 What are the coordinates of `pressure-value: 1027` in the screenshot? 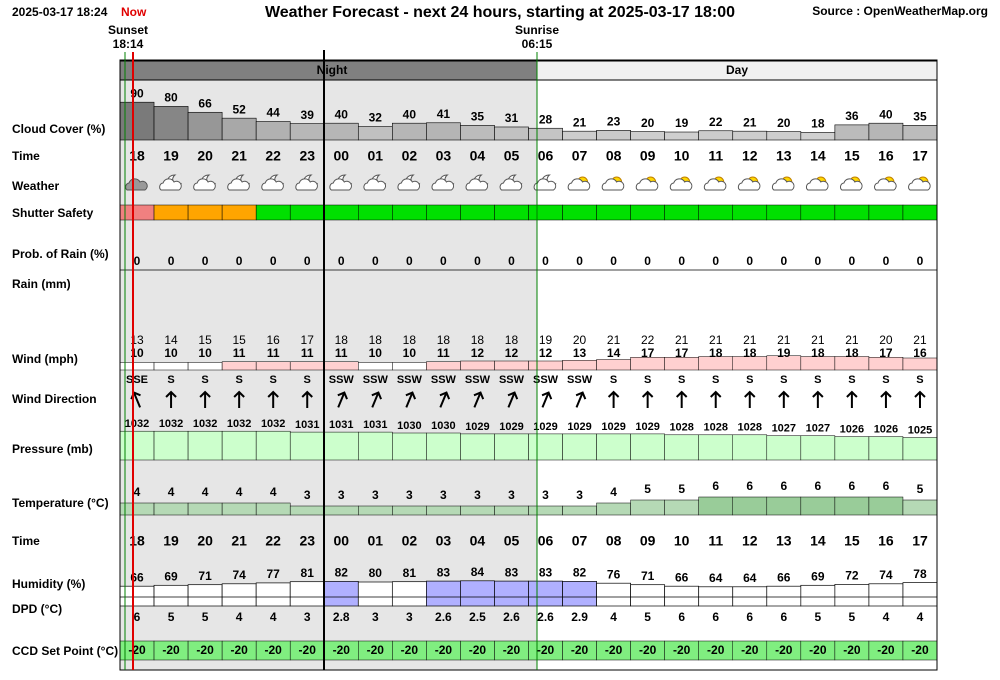 It's located at (784, 429).